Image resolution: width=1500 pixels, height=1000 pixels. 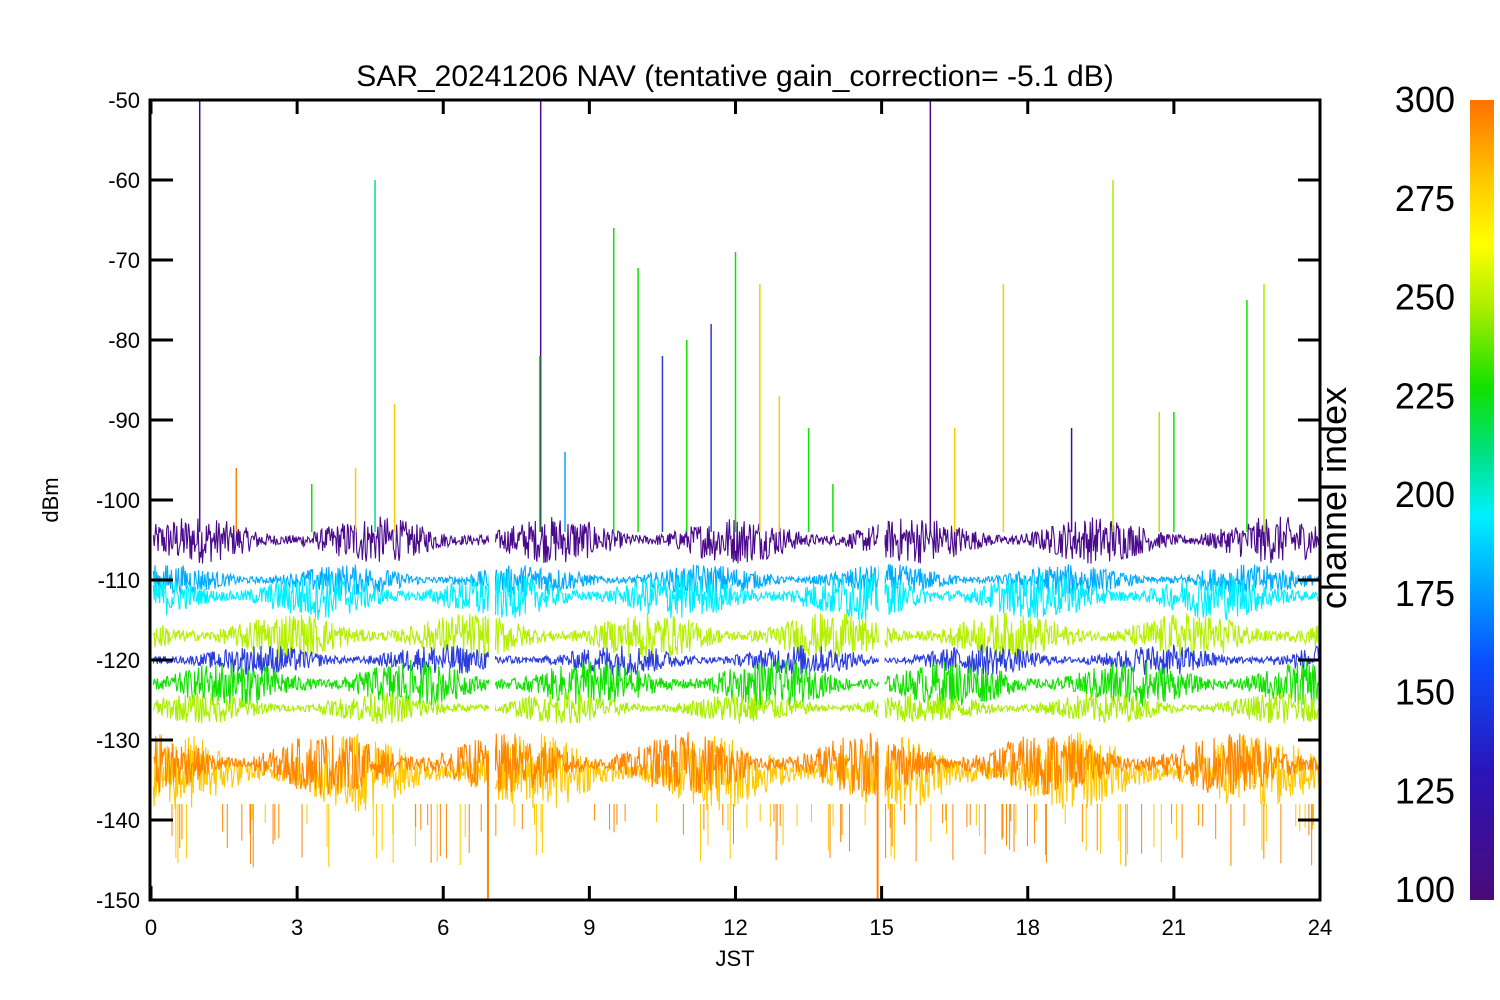 I want to click on series-ch295, so click(x=736, y=764).